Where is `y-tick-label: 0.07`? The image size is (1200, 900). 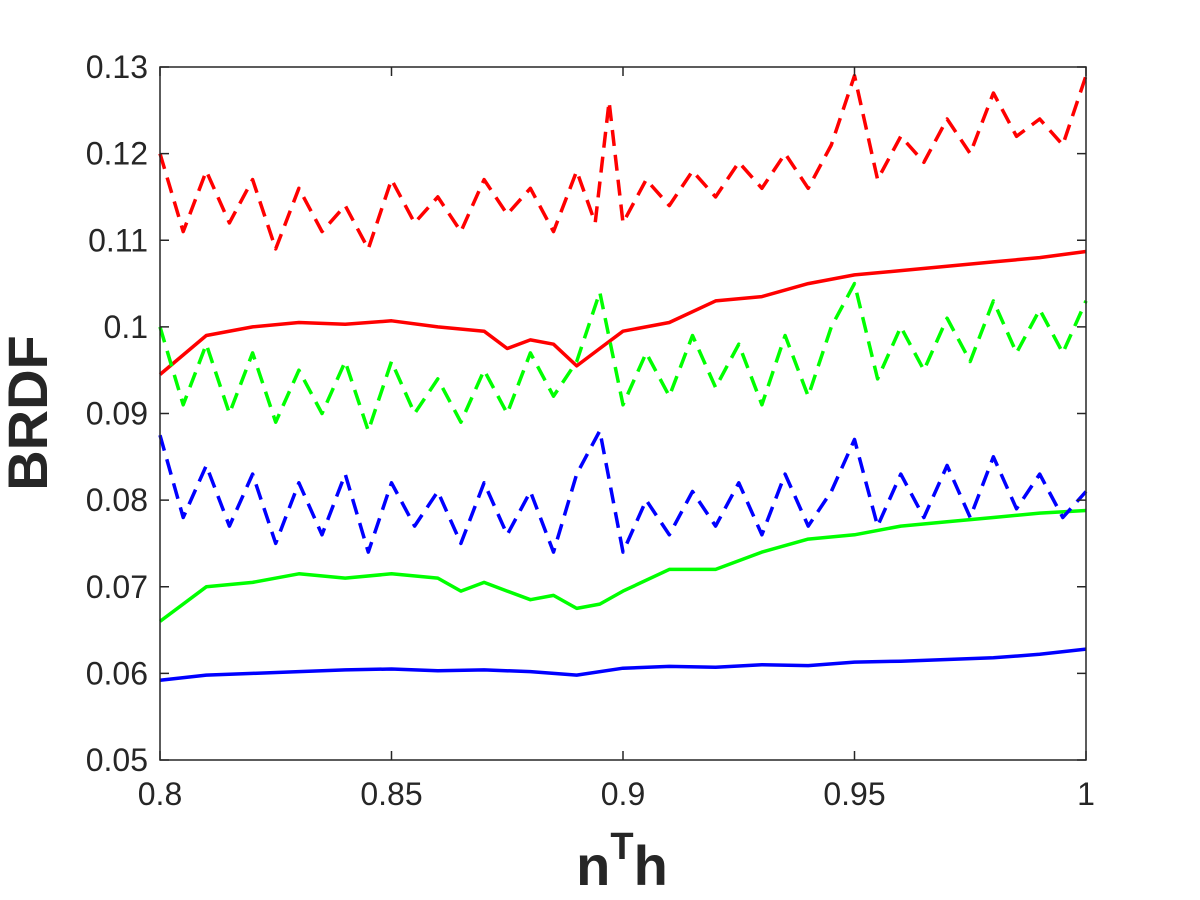
y-tick-label: 0.07 is located at coordinates (117, 587).